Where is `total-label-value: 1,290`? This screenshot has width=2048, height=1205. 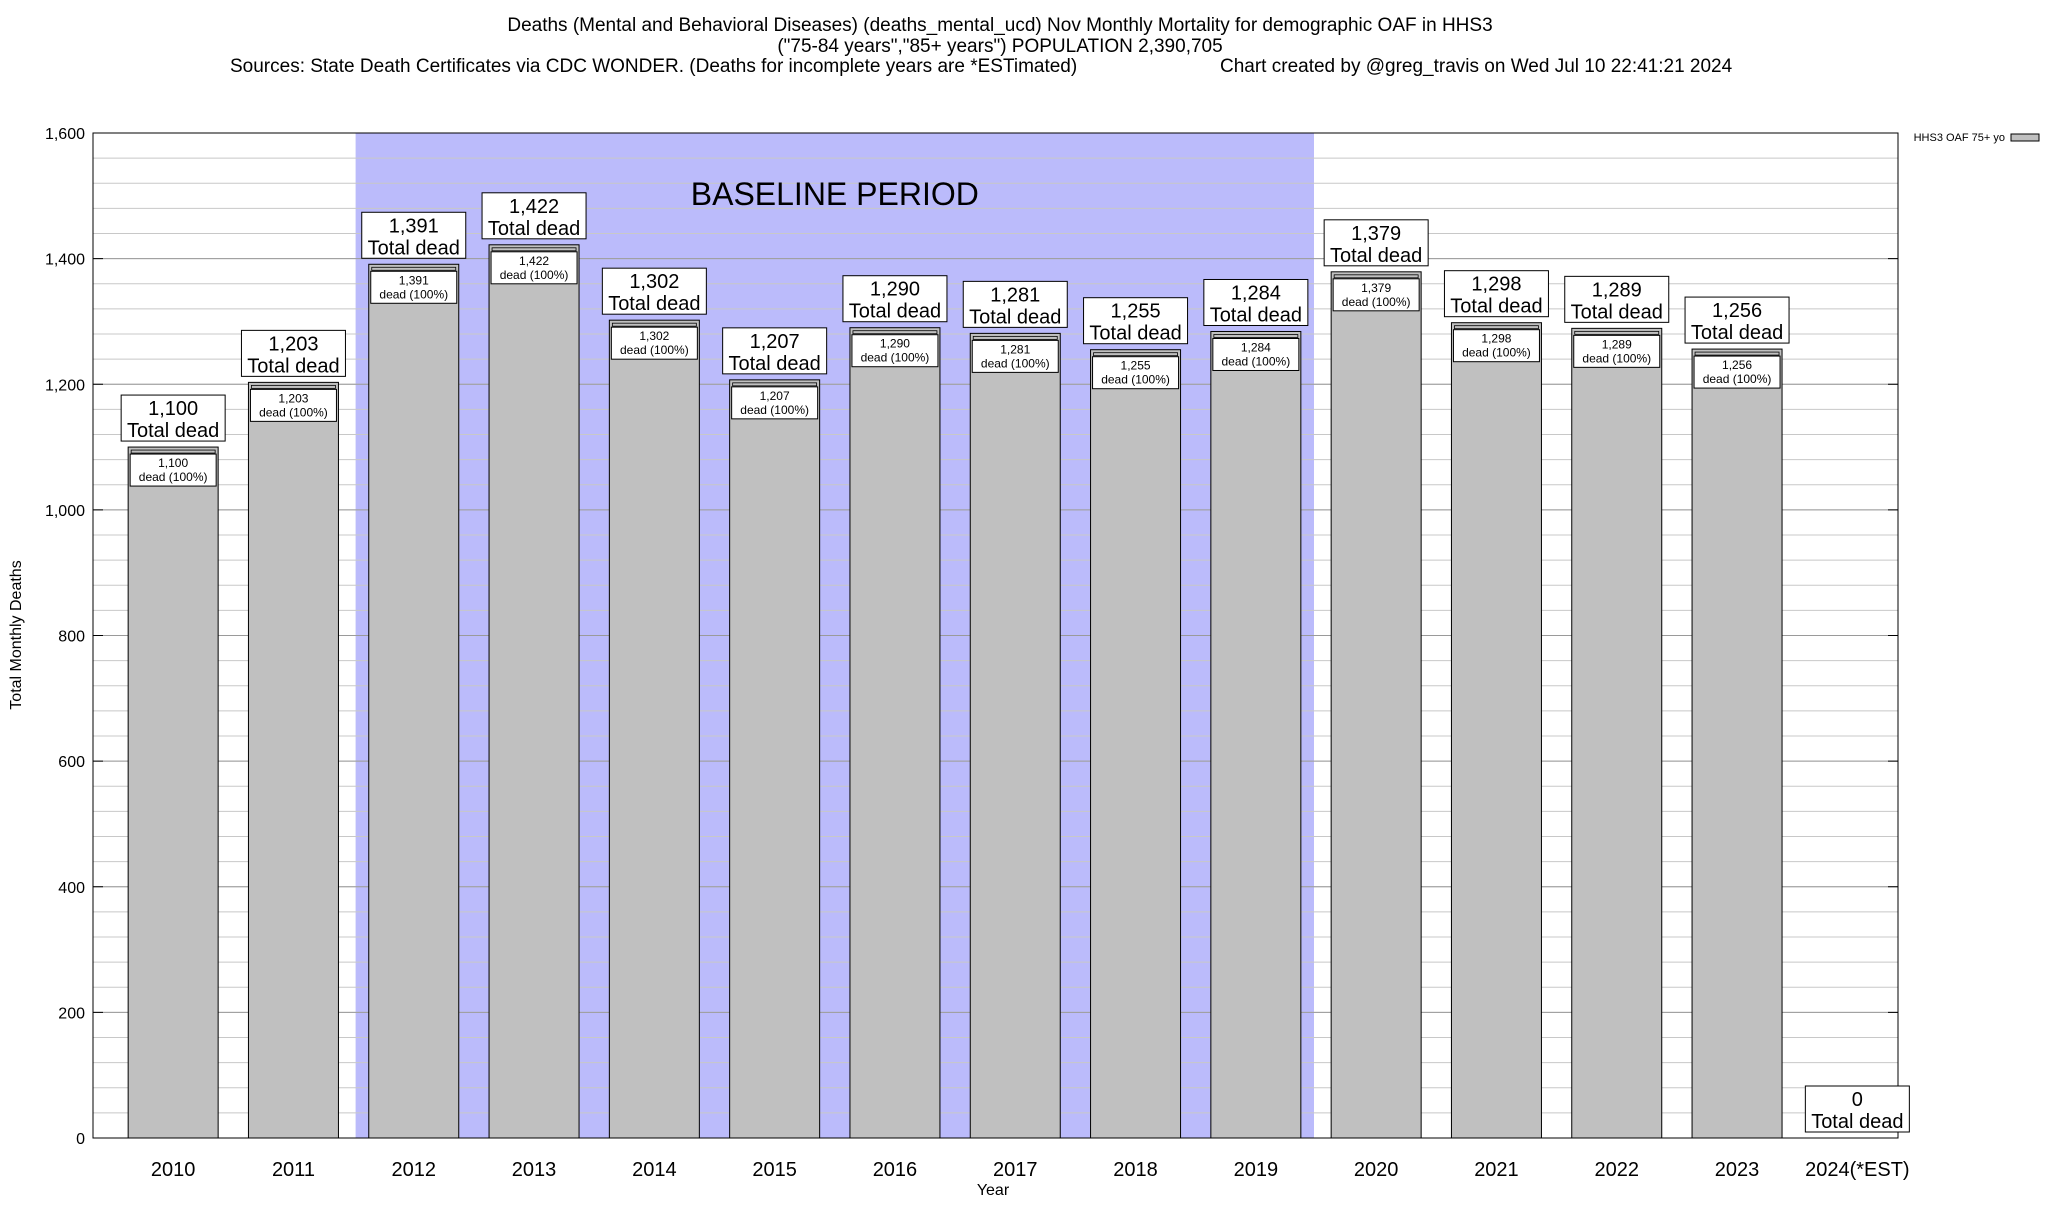
total-label-value: 1,290 is located at coordinates (895, 290).